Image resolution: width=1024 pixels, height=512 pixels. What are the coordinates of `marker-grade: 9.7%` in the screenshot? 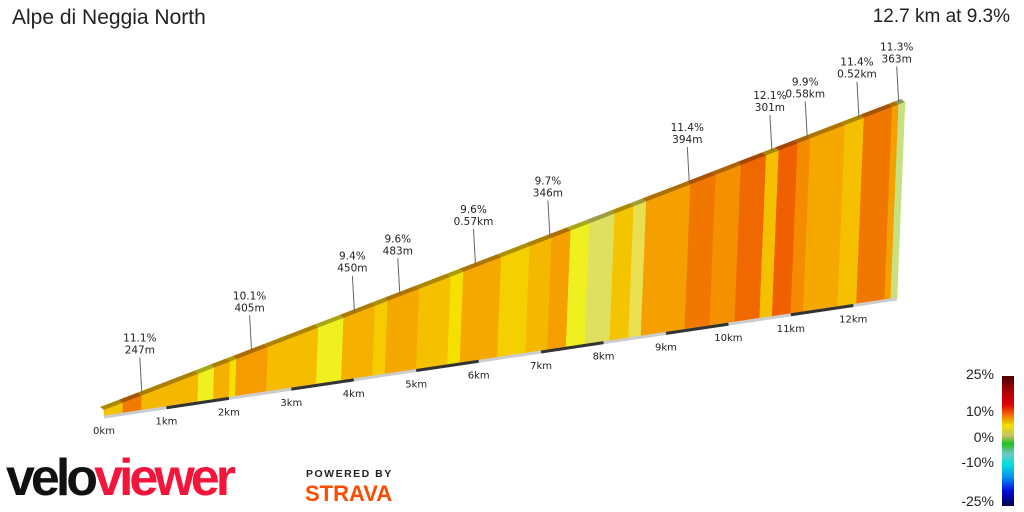 It's located at (548, 182).